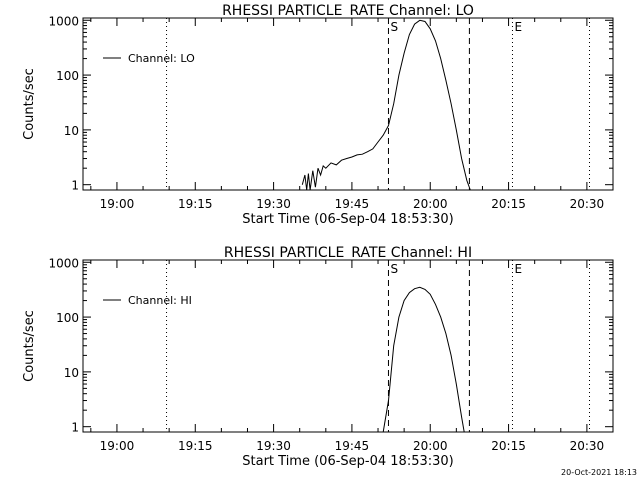 The width and height of the screenshot is (640, 480). What do you see at coordinates (161, 58) in the screenshot?
I see `legend-label: Channel: LO` at bounding box center [161, 58].